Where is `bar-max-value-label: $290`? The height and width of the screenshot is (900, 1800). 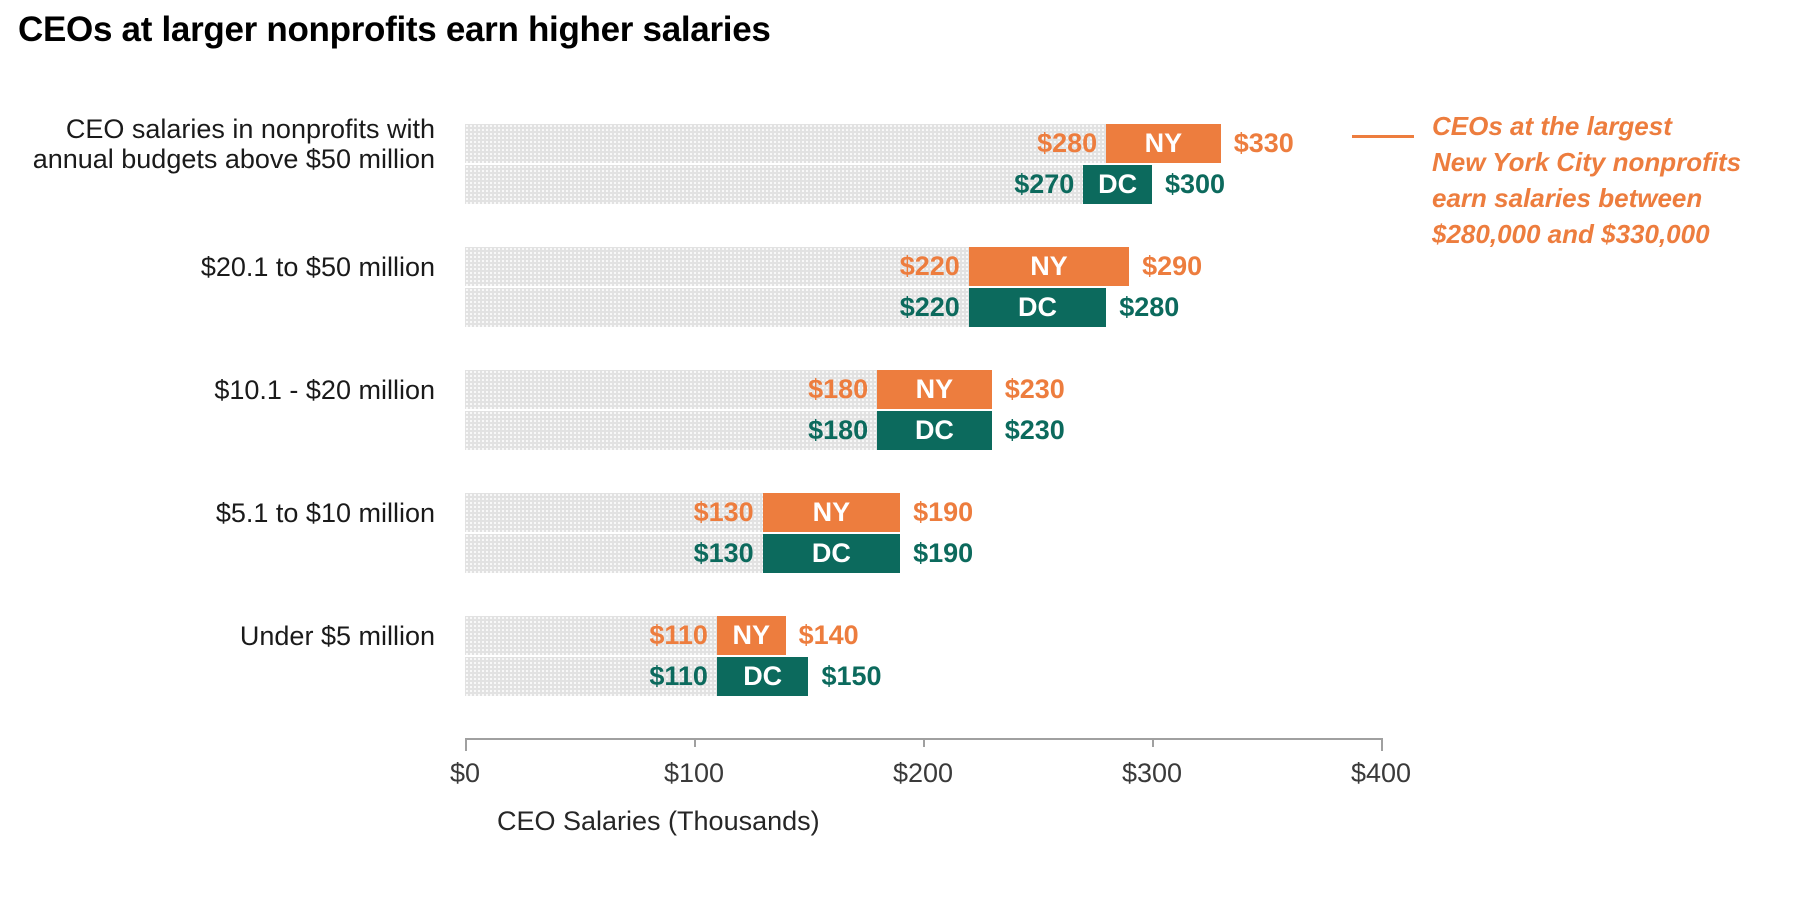 bar-max-value-label: $290 is located at coordinates (1172, 266).